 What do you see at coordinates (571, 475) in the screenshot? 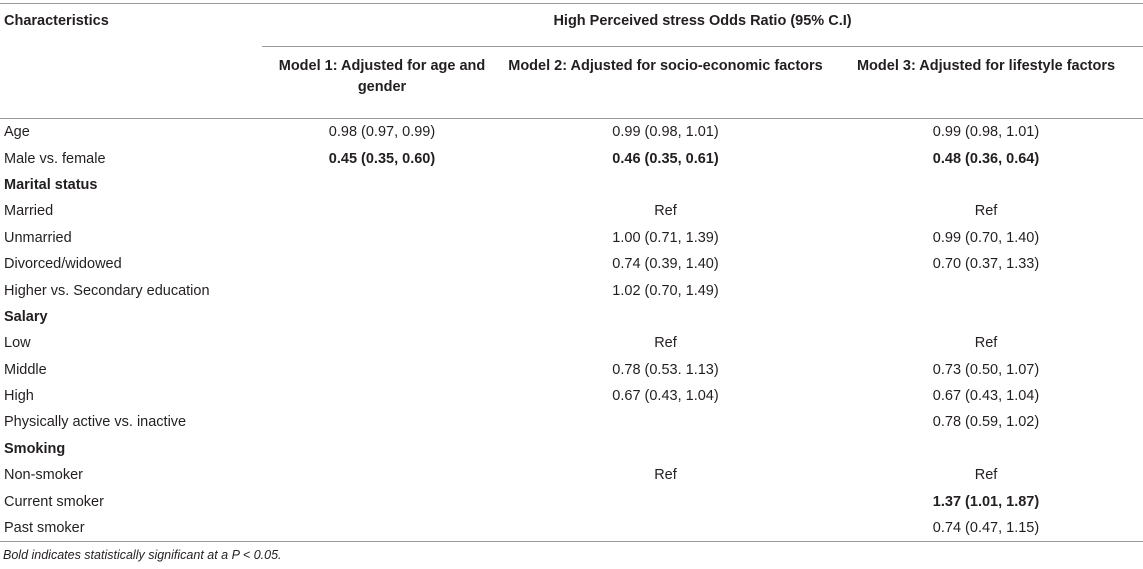
I see `table-row: Non-smoker Ref Ref` at bounding box center [571, 475].